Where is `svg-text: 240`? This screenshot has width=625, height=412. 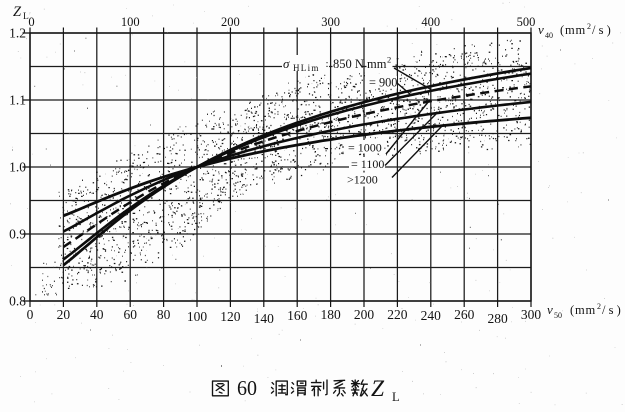
svg-text: 240 is located at coordinates (431, 315).